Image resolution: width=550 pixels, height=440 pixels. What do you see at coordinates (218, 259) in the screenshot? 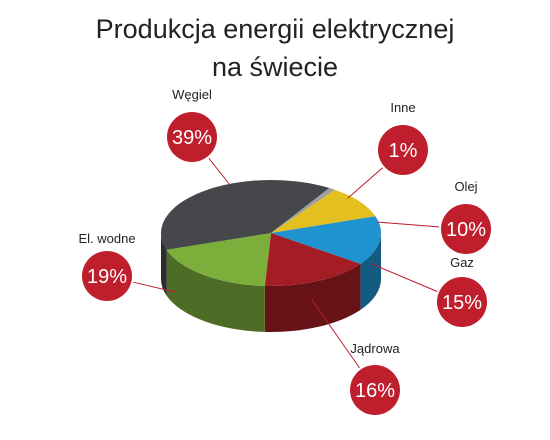
I see `pie-slice-el-wodne` at bounding box center [218, 259].